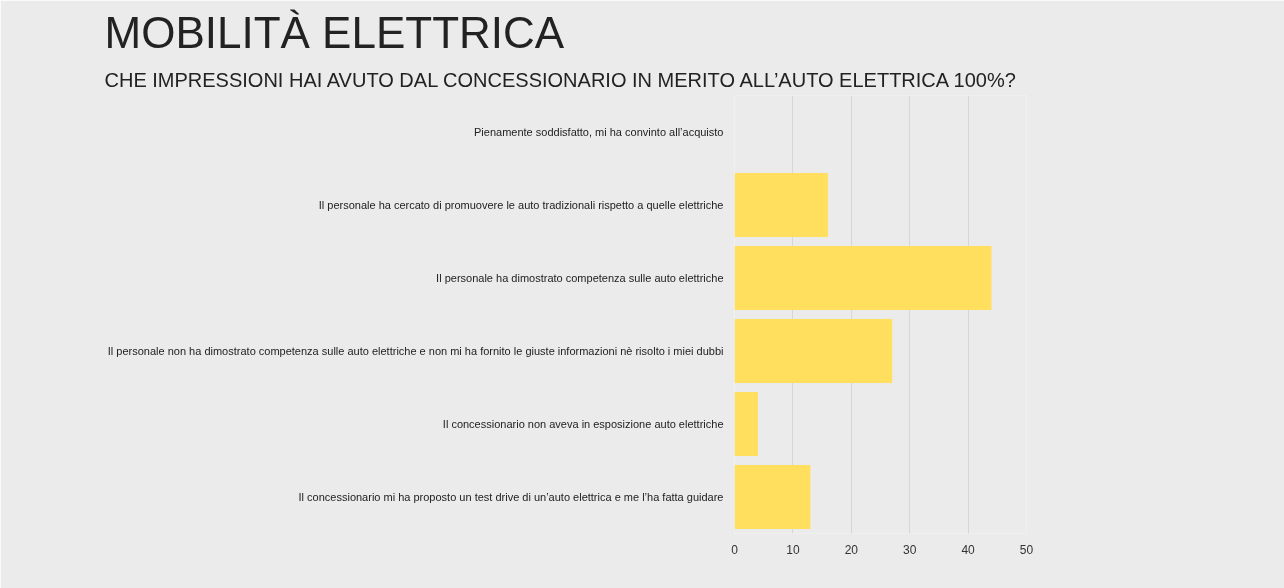  I want to click on y-tick-label: Il personale ha cercato di promuovere le auto tradizionali rispetto a quelle elettriche, so click(521, 205).